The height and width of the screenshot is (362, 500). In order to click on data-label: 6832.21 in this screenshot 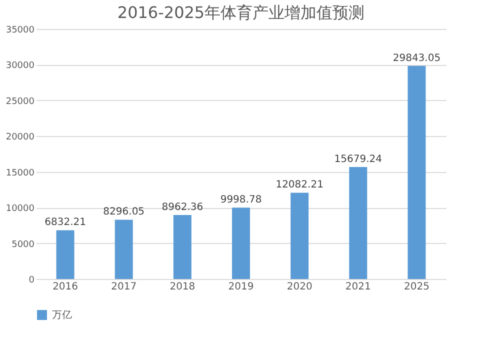, I will do `click(65, 222)`.